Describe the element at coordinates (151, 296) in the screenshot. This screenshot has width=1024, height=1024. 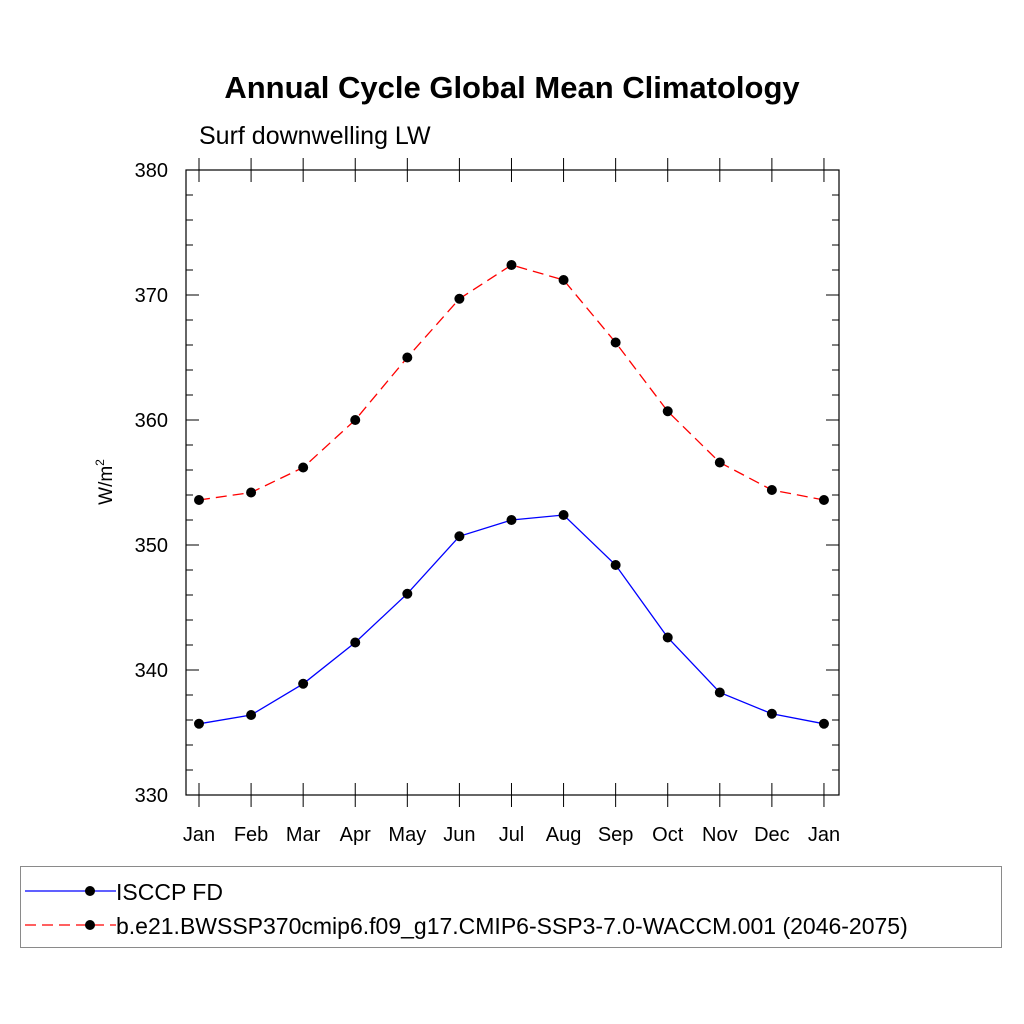
I see `y-tick-label: 370` at that location.